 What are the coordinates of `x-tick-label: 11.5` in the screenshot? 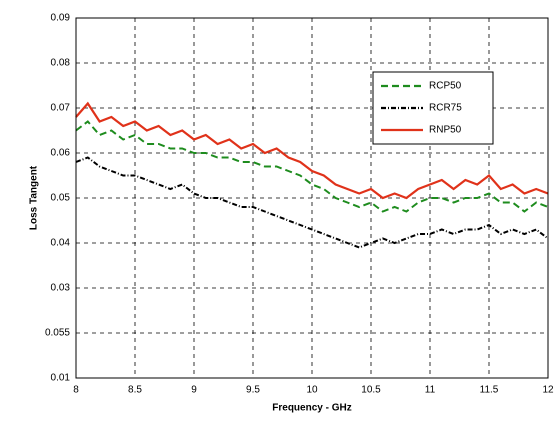 It's located at (489, 390).